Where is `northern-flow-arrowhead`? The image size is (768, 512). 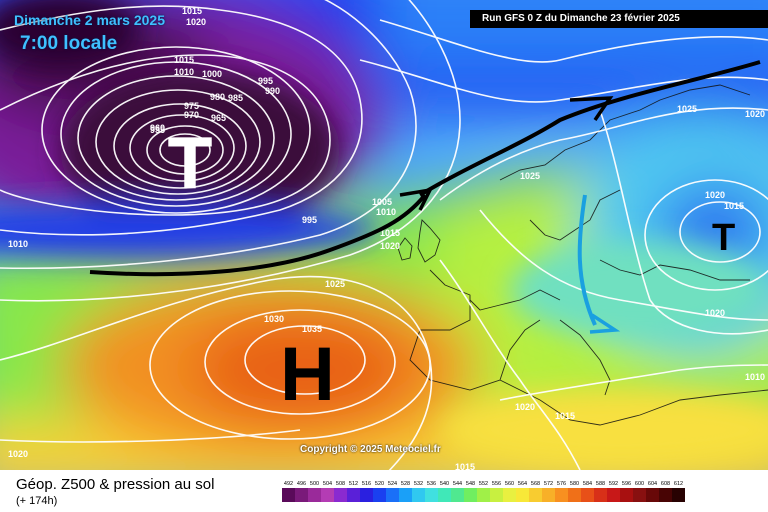
northern-flow-arrowhead is located at coordinates (591, 108).